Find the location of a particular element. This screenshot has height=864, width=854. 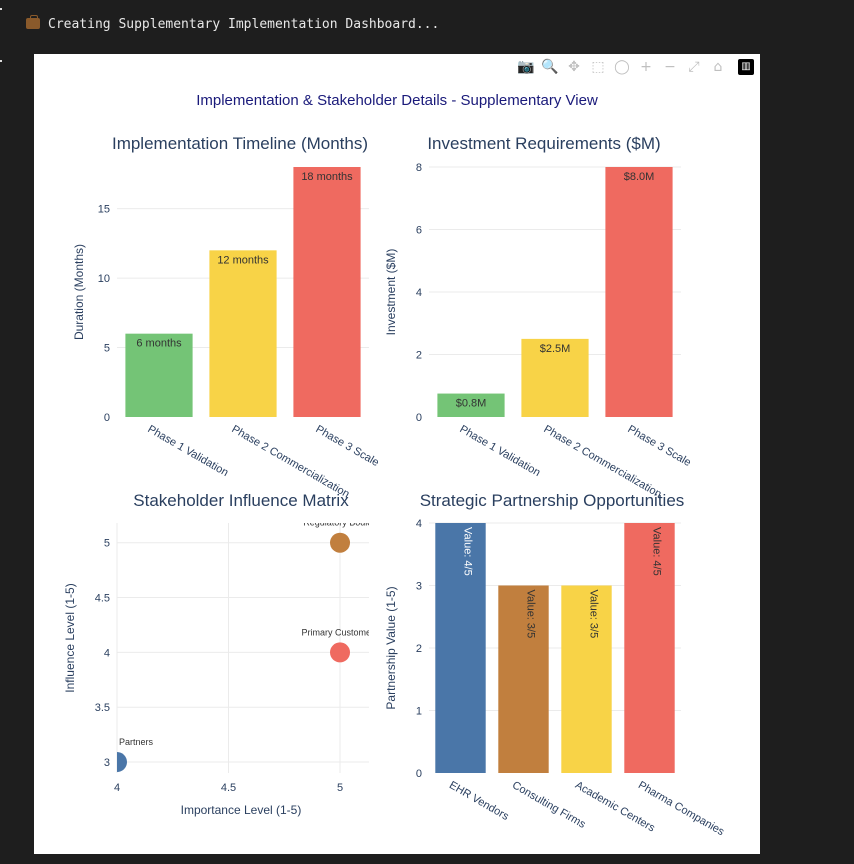

subplot-title: Strategic Partnership Opportunities is located at coordinates (552, 500).